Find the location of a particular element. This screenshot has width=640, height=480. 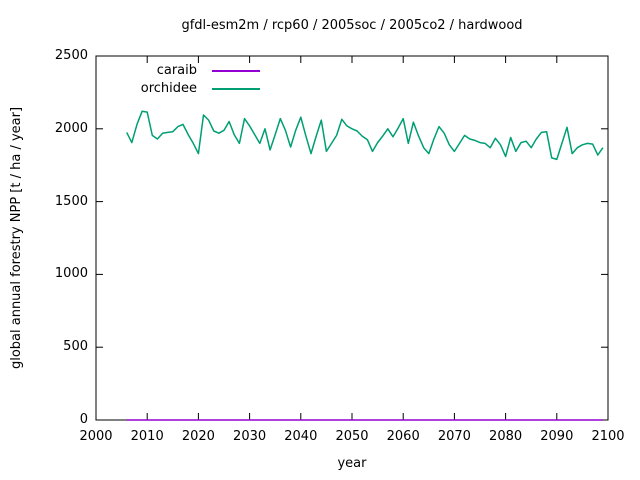

legend-label-caraib: caraib is located at coordinates (176, 70).